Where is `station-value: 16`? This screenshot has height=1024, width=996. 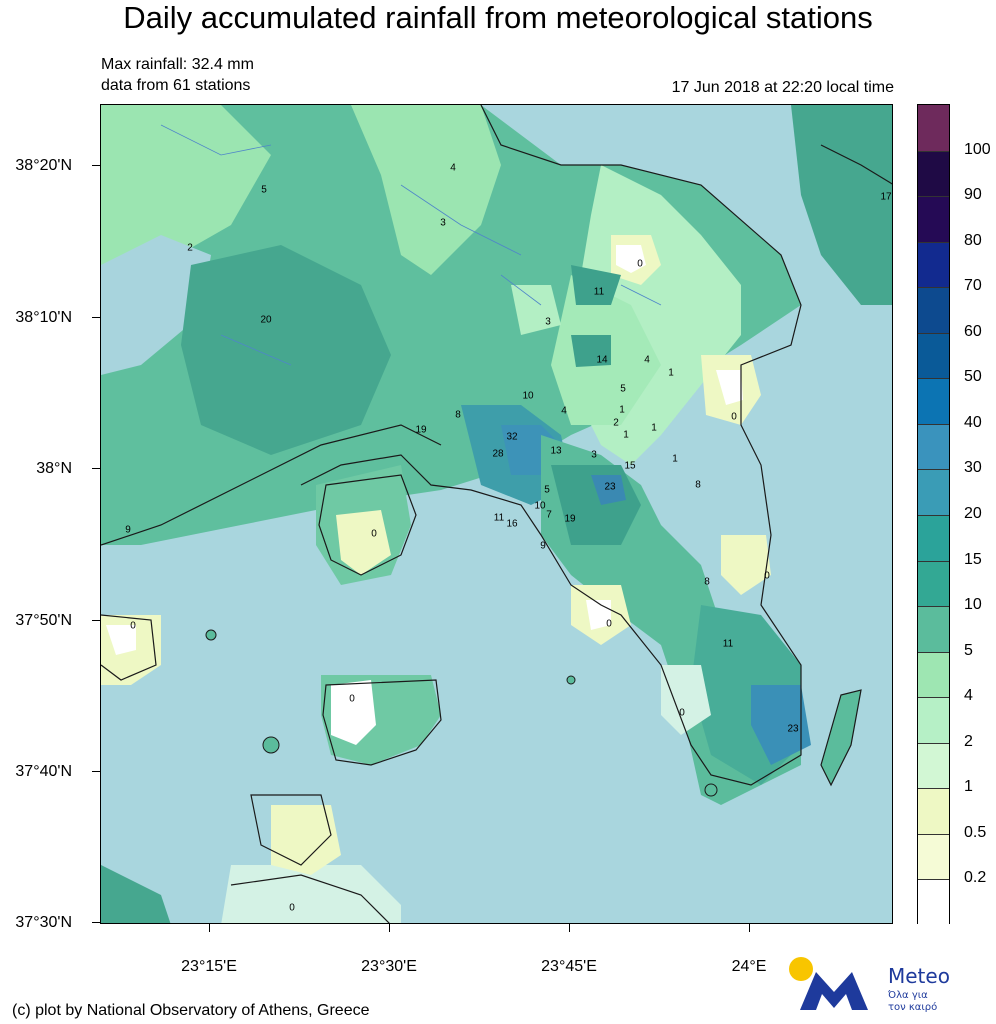
station-value: 16 is located at coordinates (512, 524).